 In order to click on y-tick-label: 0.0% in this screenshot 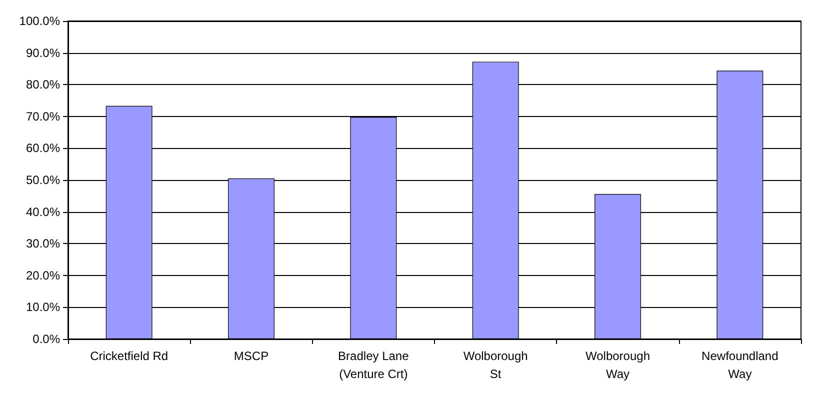, I will do `click(46, 339)`.